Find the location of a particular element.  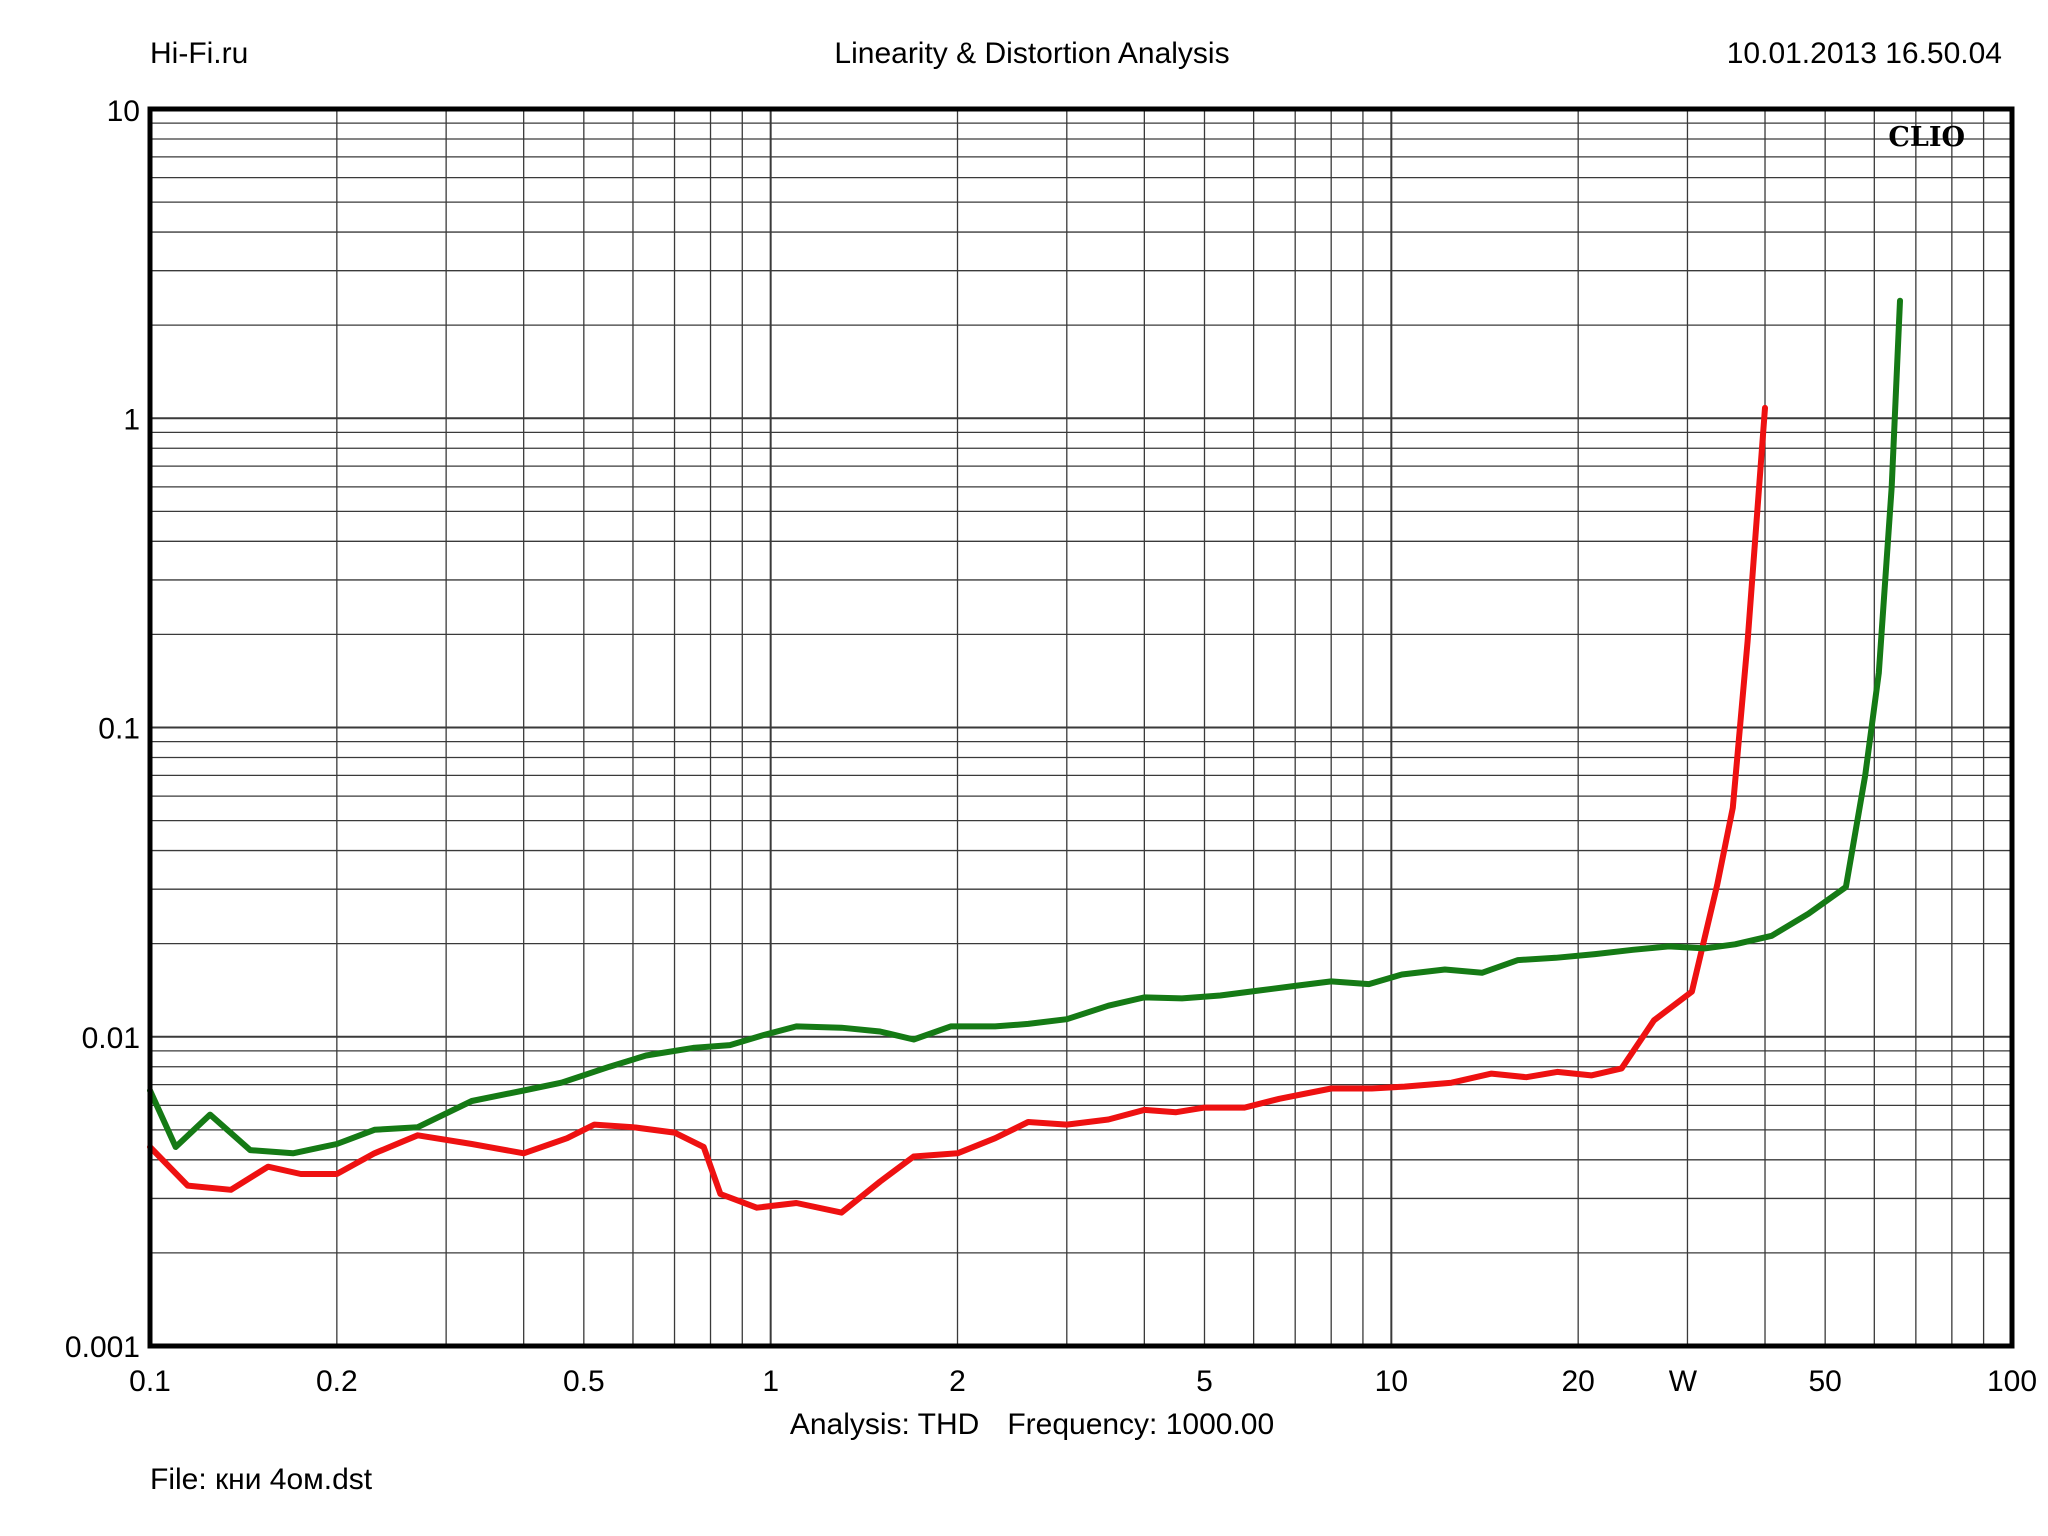

analysis-label: Analysis: THD is located at coordinates (884, 1424).